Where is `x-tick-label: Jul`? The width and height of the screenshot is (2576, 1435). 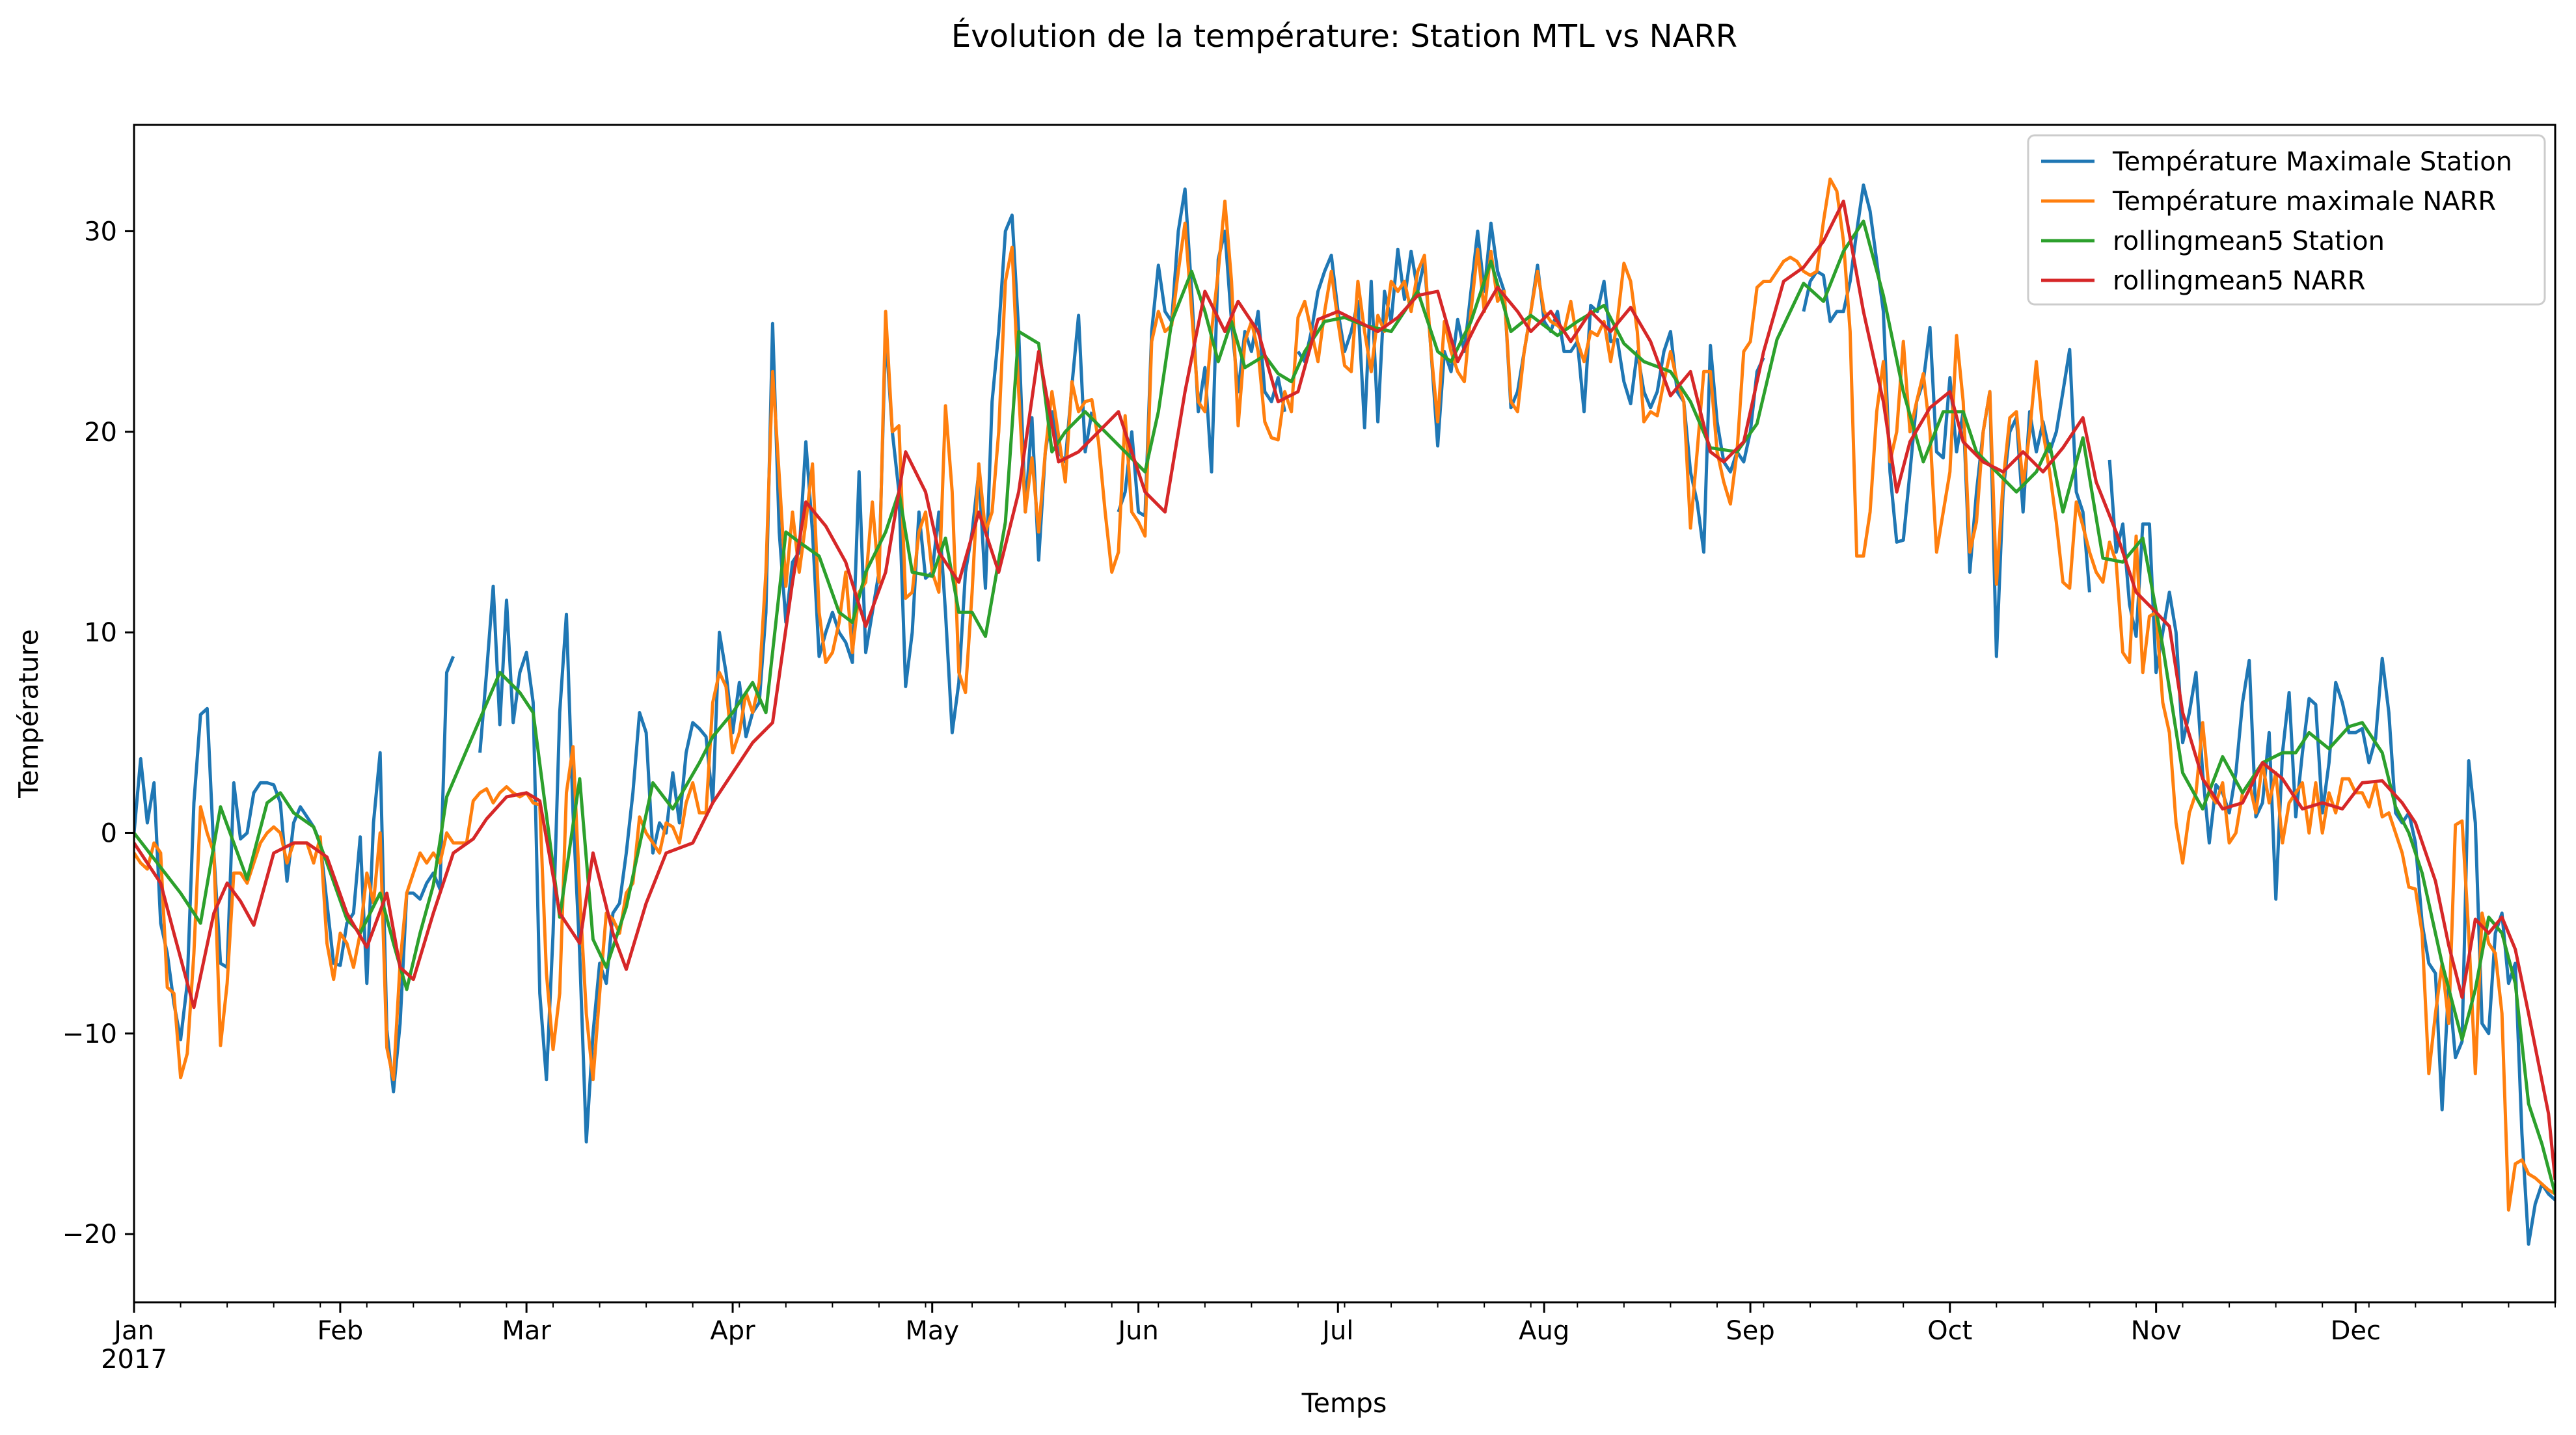
x-tick-label: Jul is located at coordinates (1336, 1331).